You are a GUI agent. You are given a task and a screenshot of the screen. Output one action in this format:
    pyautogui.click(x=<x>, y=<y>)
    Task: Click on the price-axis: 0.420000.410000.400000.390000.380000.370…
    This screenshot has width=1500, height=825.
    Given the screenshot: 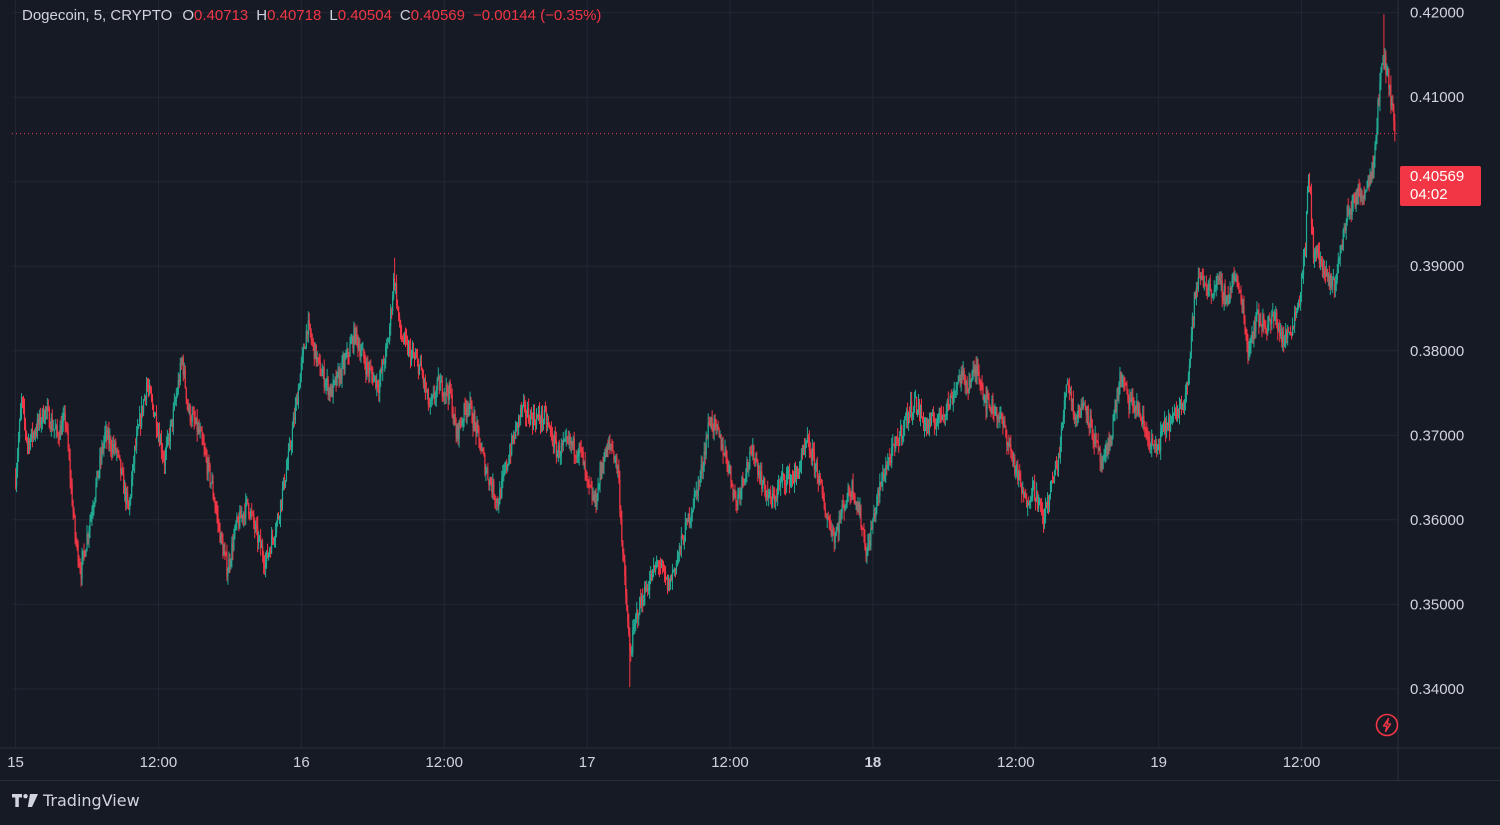 What is the action you would take?
    pyautogui.click(x=1437, y=351)
    